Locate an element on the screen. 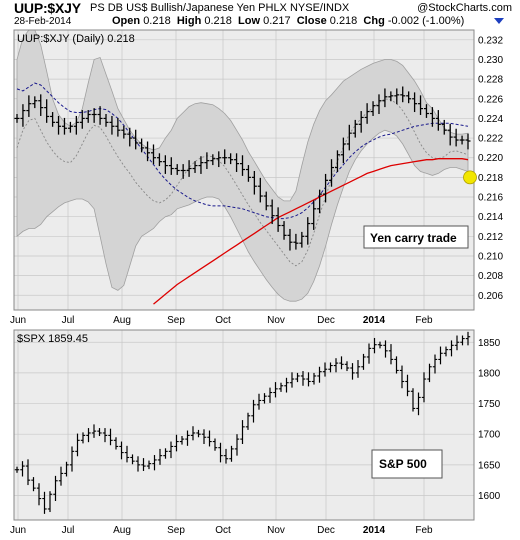  y-tick-label: 0.232 is located at coordinates (490, 40).